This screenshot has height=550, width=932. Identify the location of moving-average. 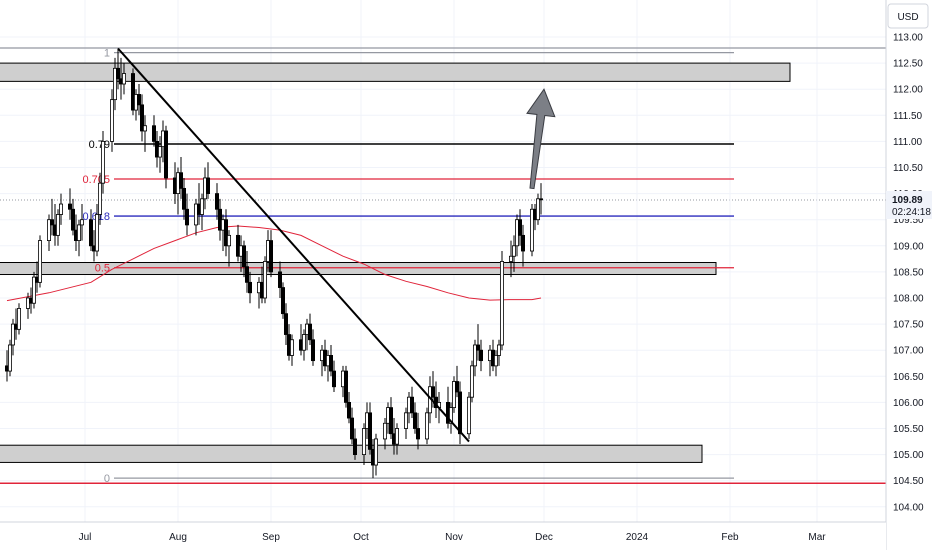
(274, 263).